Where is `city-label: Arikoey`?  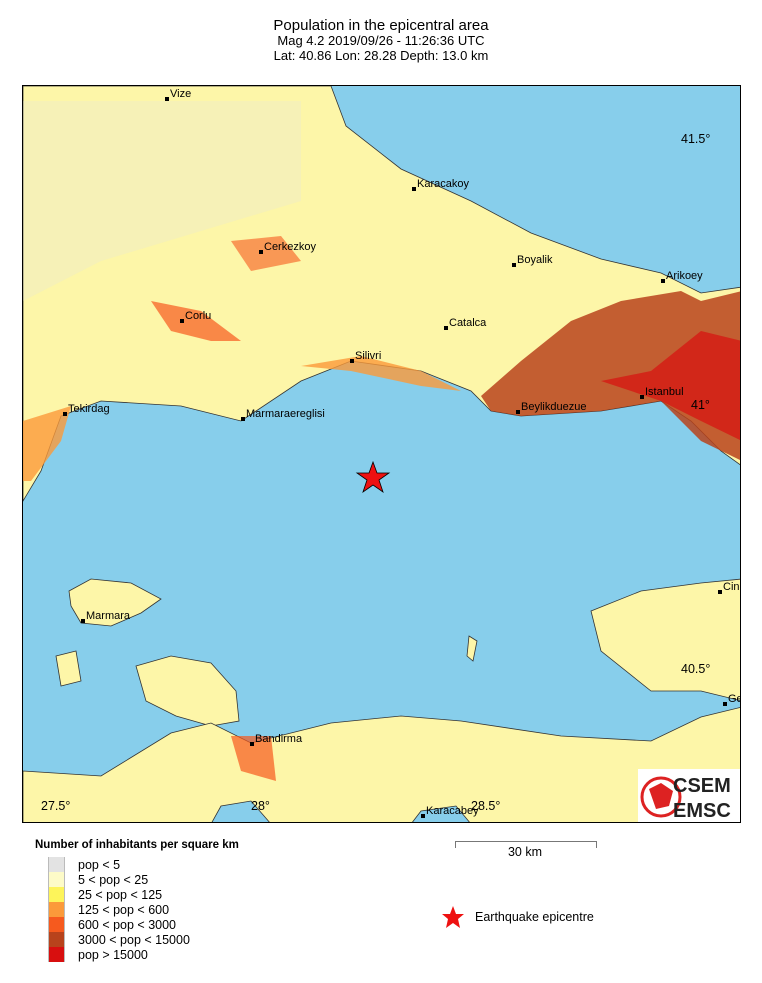
city-label: Arikoey is located at coordinates (684, 276).